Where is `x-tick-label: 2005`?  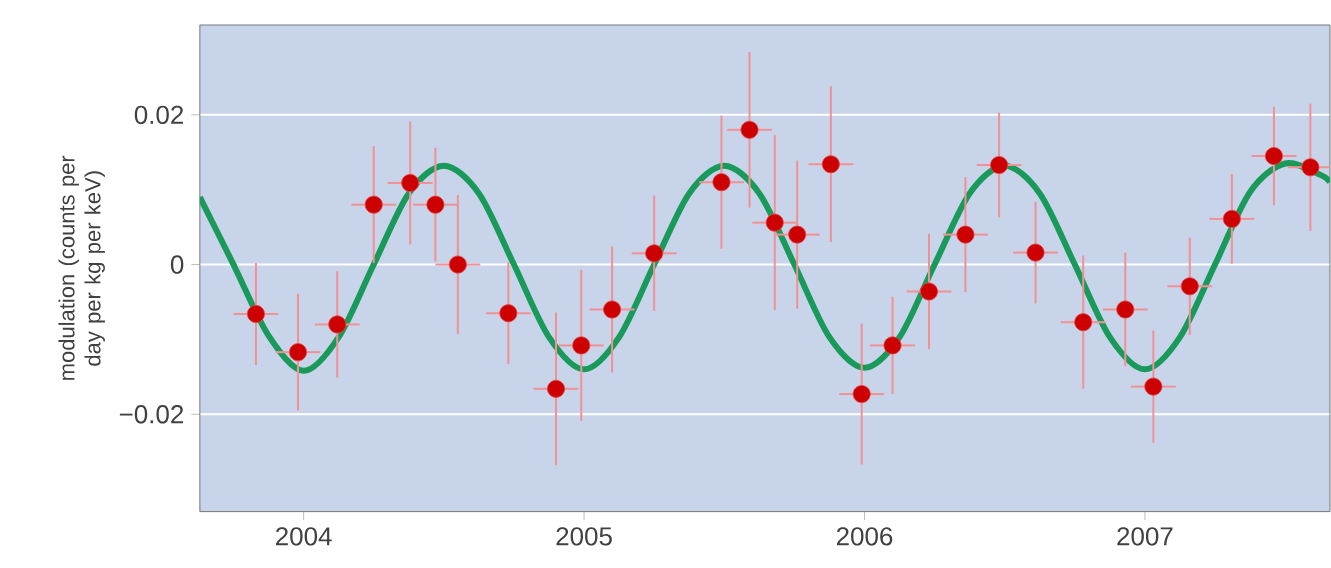
x-tick-label: 2005 is located at coordinates (584, 536).